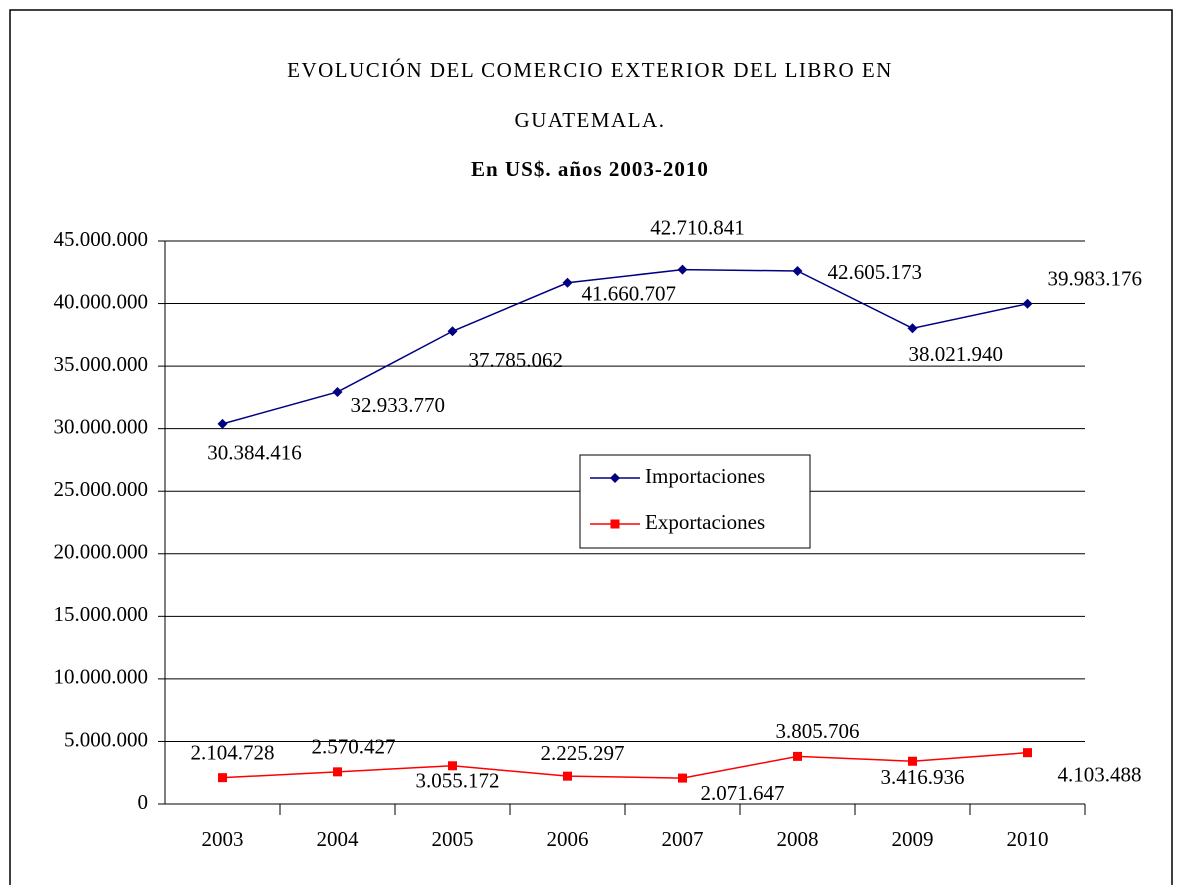 This screenshot has width=1182, height=885. Describe the element at coordinates (101, 614) in the screenshot. I see `y-tick-label: 15.000.000` at that location.